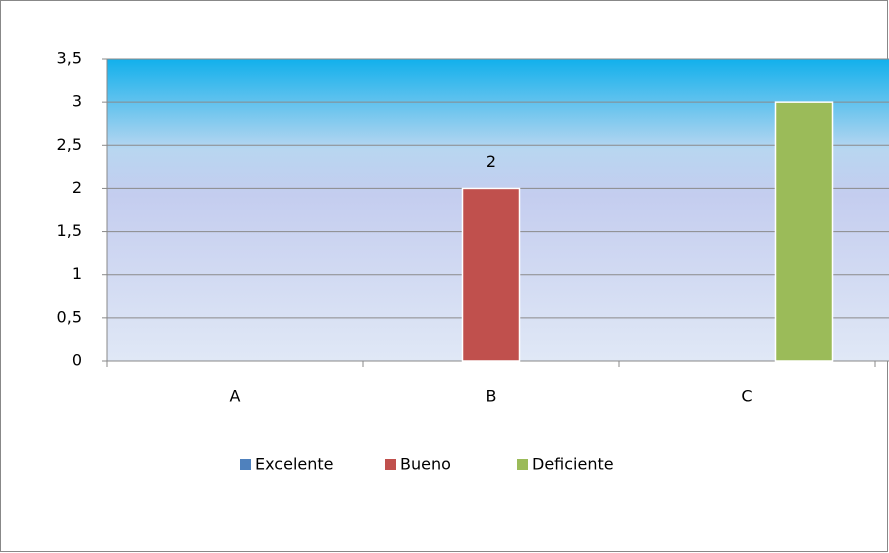  What do you see at coordinates (77, 360) in the screenshot?
I see `y-tick-label: 0` at bounding box center [77, 360].